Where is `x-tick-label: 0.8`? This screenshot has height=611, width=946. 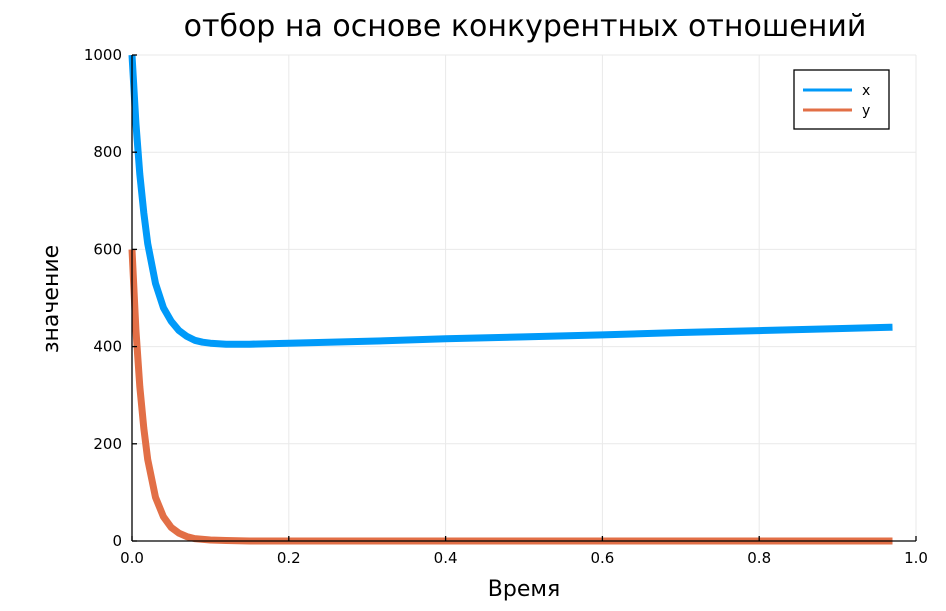
x-tick-label: 0.8 is located at coordinates (759, 558).